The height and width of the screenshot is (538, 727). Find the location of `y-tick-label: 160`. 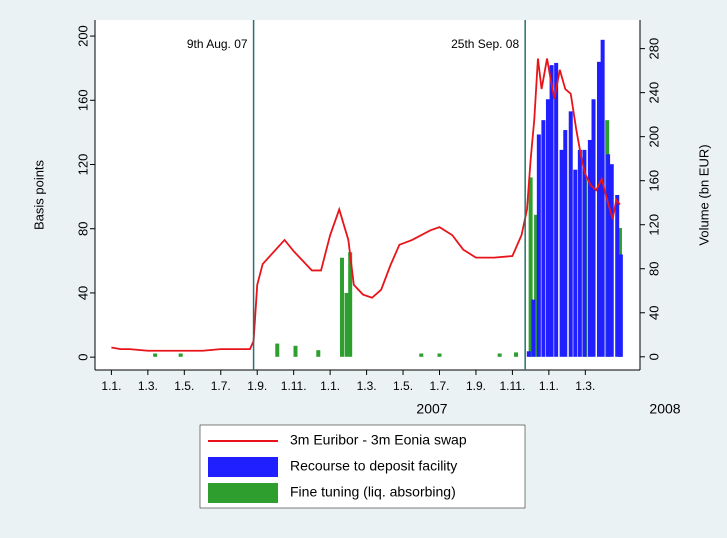

y-tick-label: 160 is located at coordinates (82, 100).